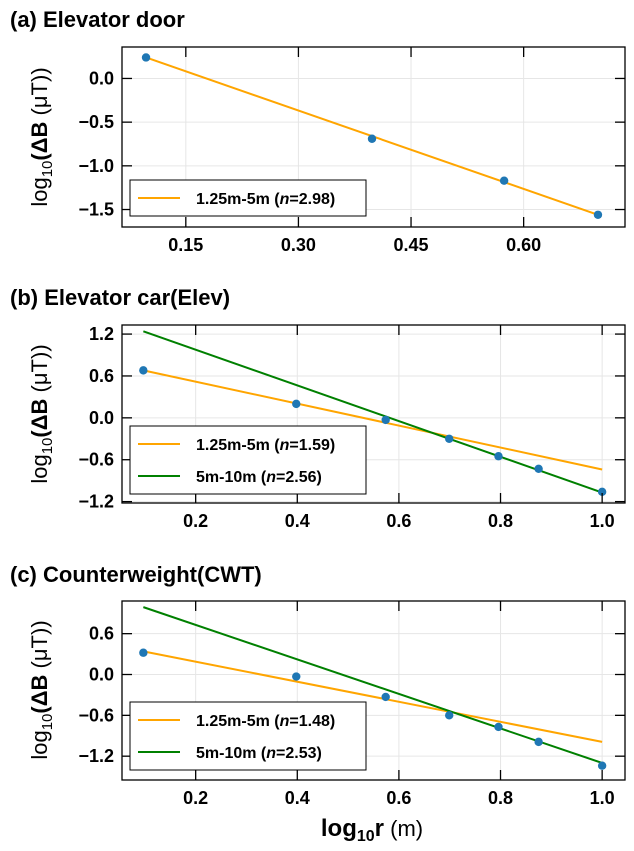 Image resolution: width=634 pixels, height=851 pixels. What do you see at coordinates (41, 689) in the screenshot?
I see `panel-c-ylabel: log10(ΔB (μT))` at bounding box center [41, 689].